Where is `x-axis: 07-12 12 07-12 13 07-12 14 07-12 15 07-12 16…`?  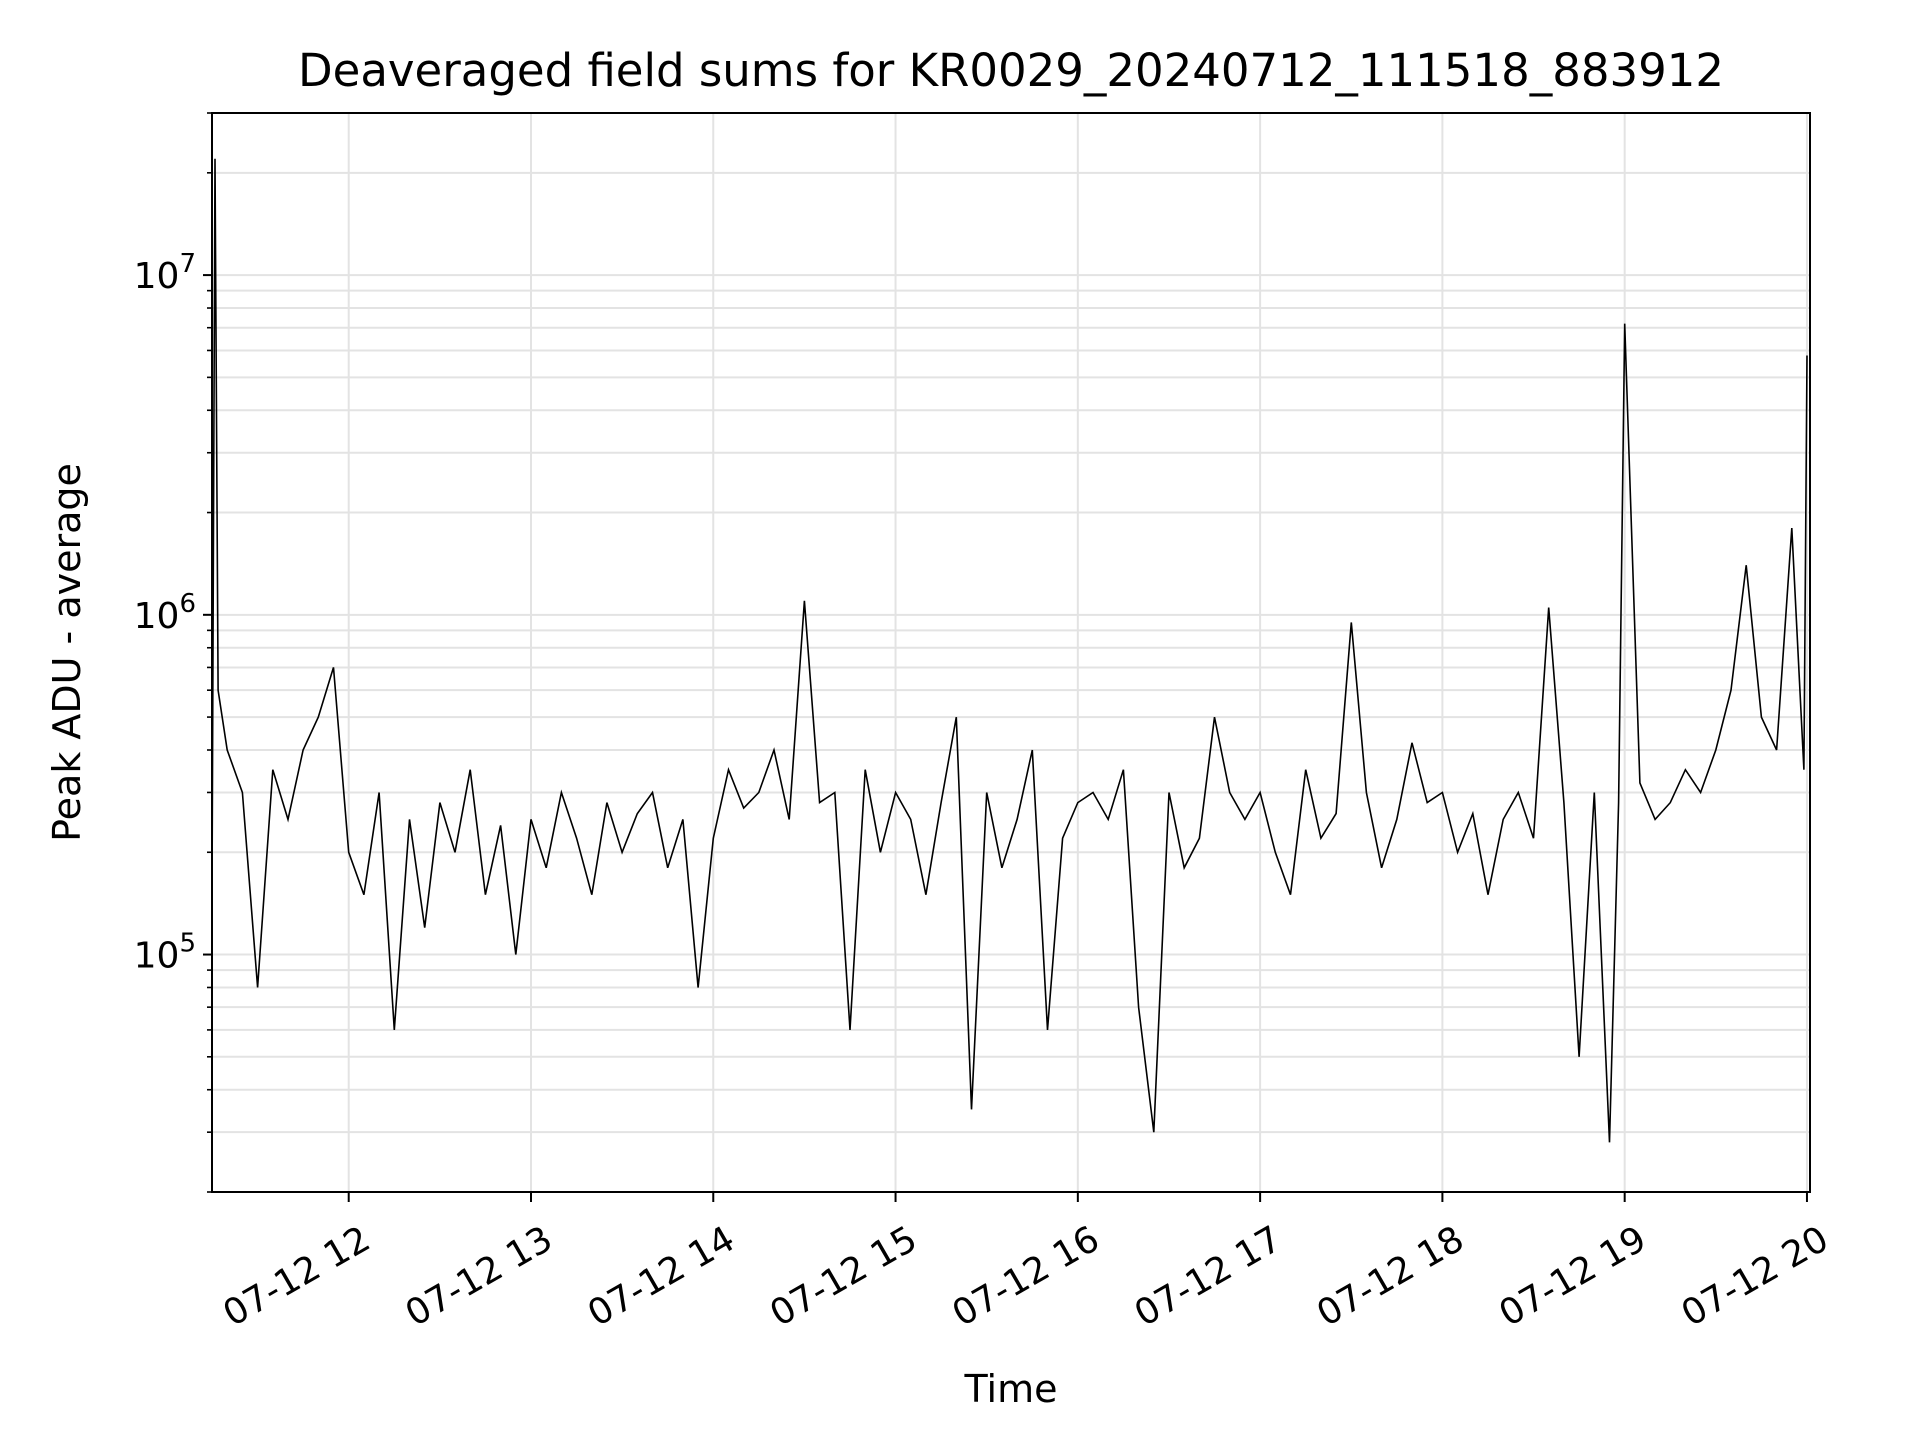 x-axis: 07-12 12 07-12 13 07-12 14 07-12 15 07-12 16… is located at coordinates (1026, 1263).